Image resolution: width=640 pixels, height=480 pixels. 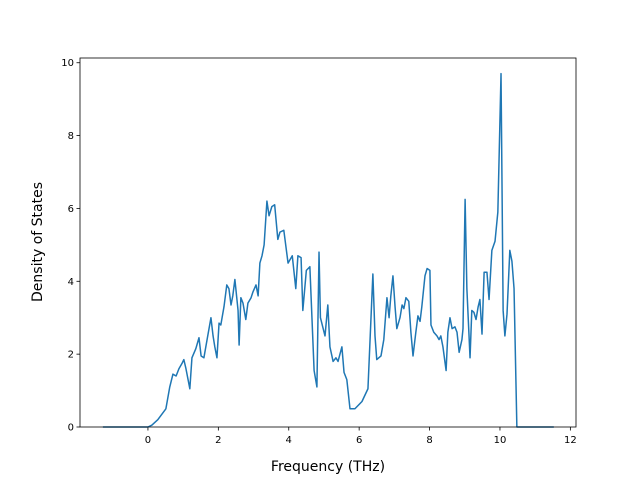 I want to click on y-tick-label: 0, so click(x=71, y=428).